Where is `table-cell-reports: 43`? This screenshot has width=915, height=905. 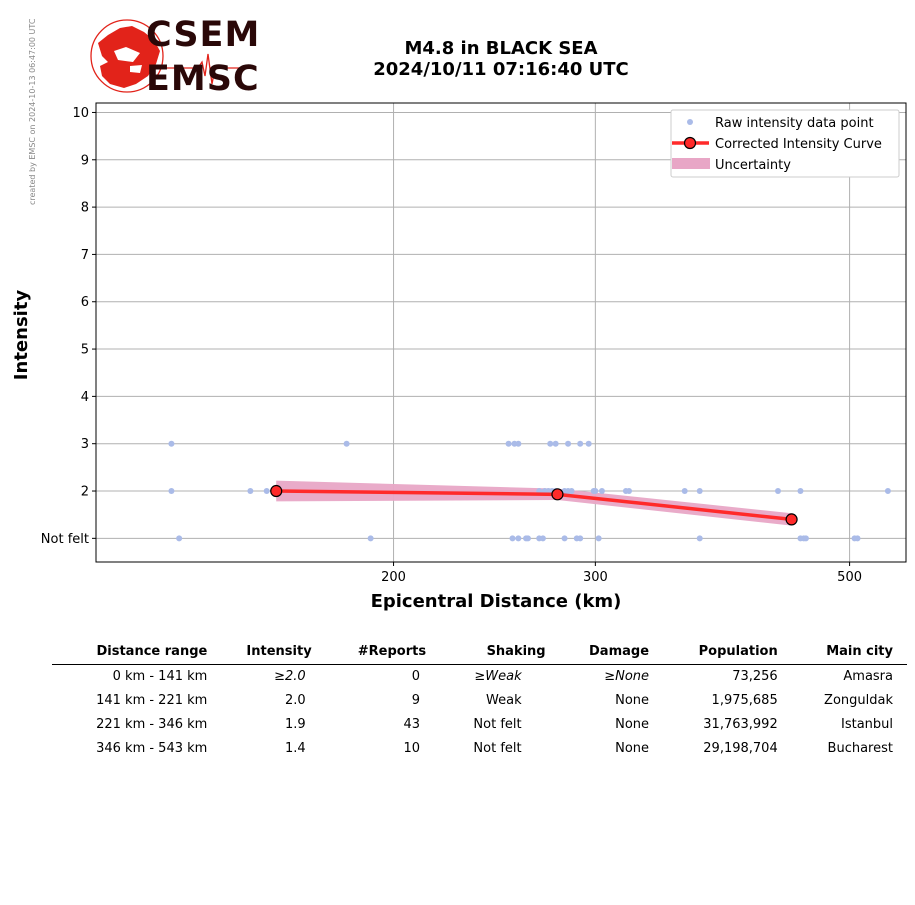
table-cell-reports: 43 is located at coordinates (412, 724).